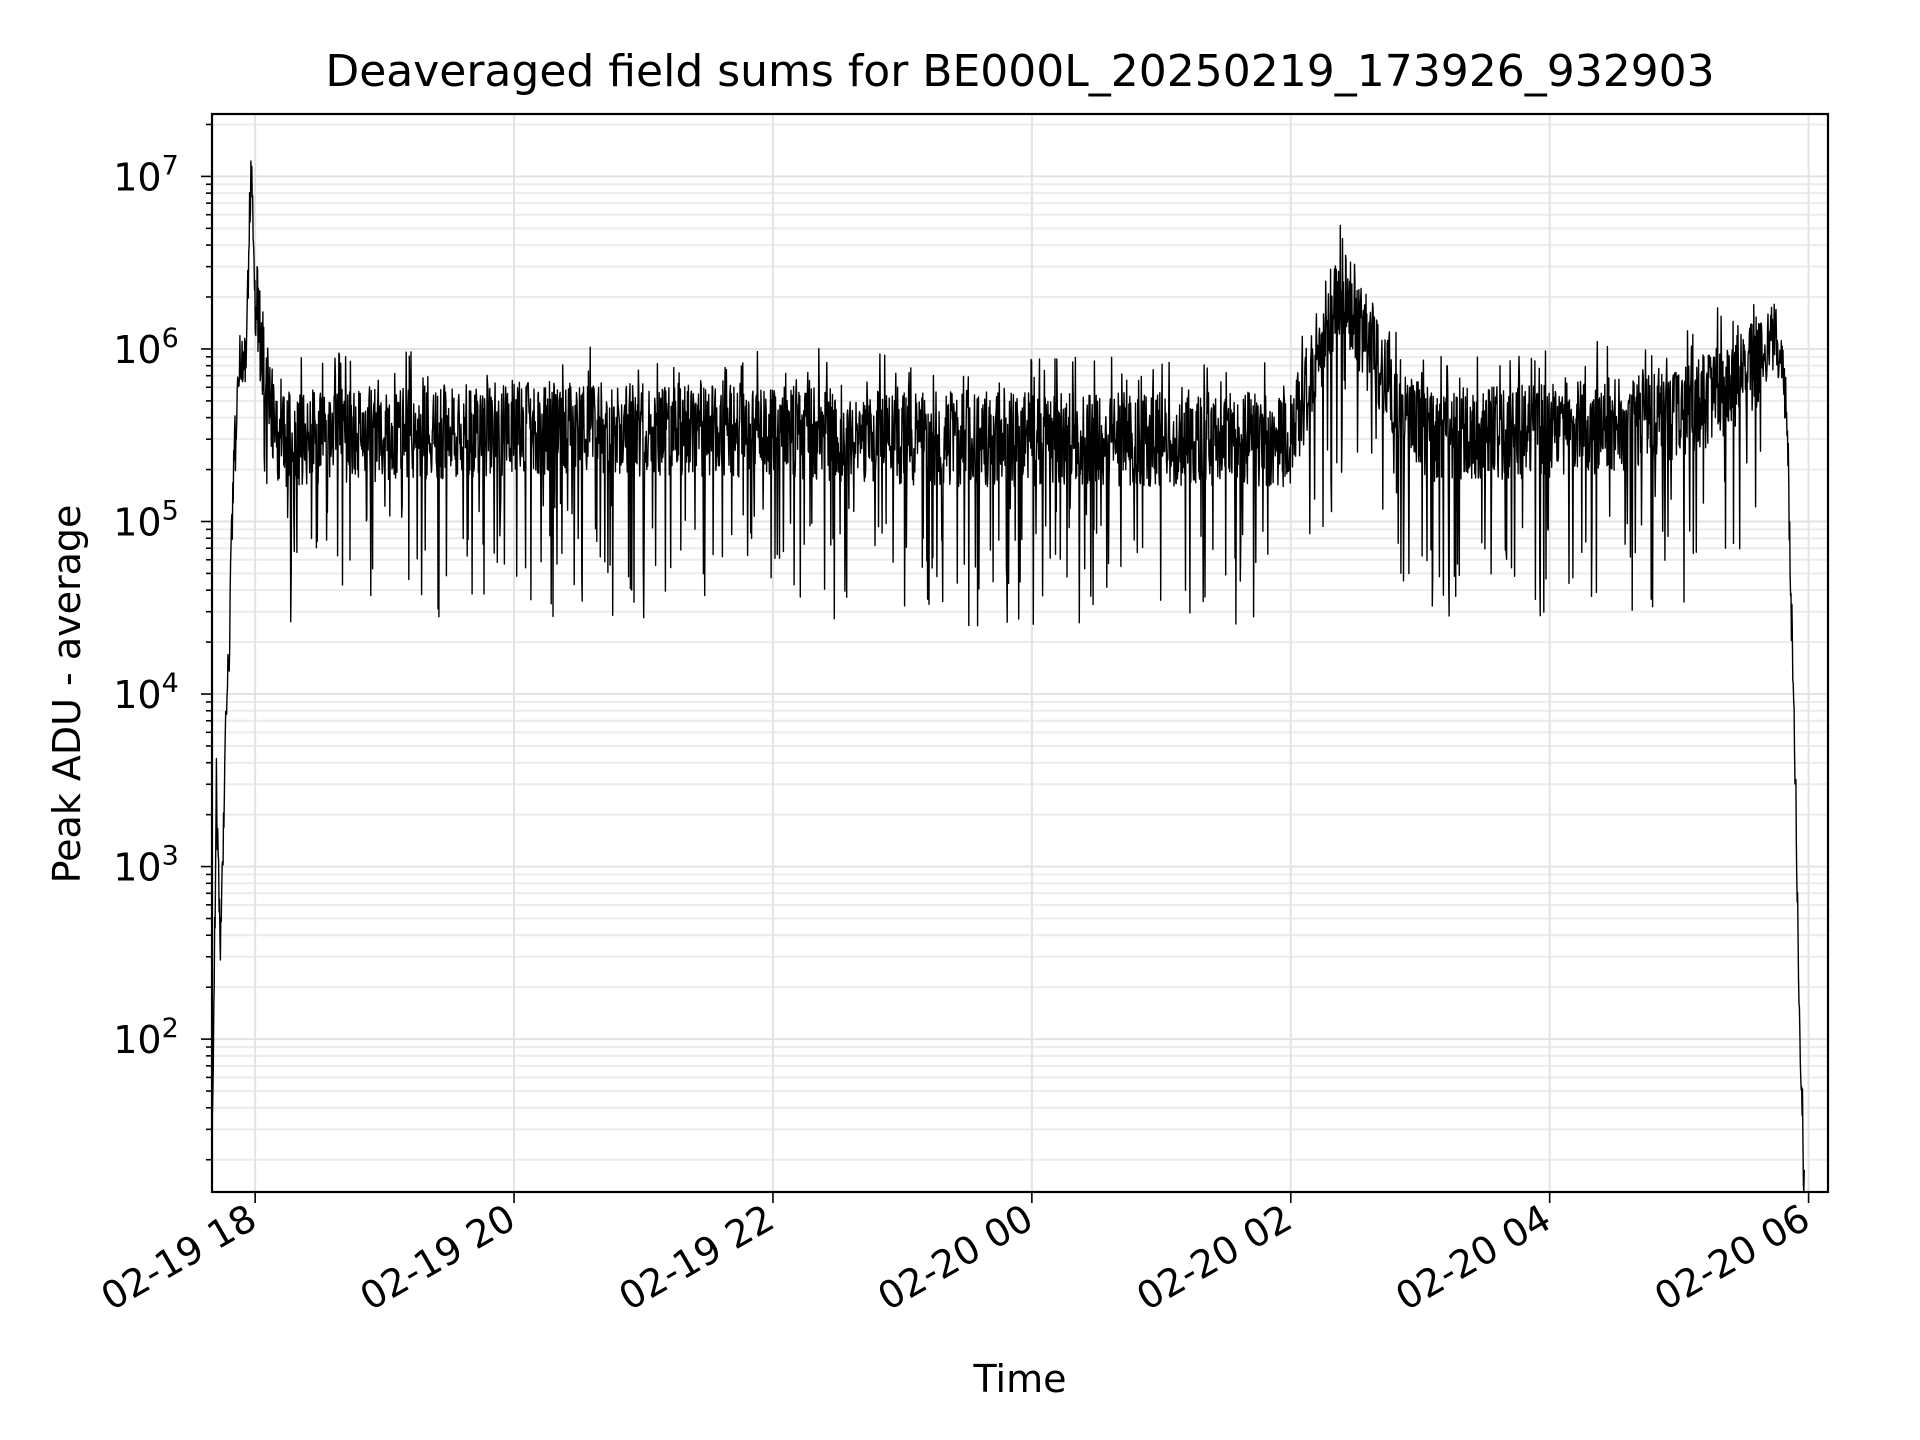 Image resolution: width=1920 pixels, height=1440 pixels. What do you see at coordinates (146, 347) in the screenshot?
I see `y-tick-label: 106` at bounding box center [146, 347].